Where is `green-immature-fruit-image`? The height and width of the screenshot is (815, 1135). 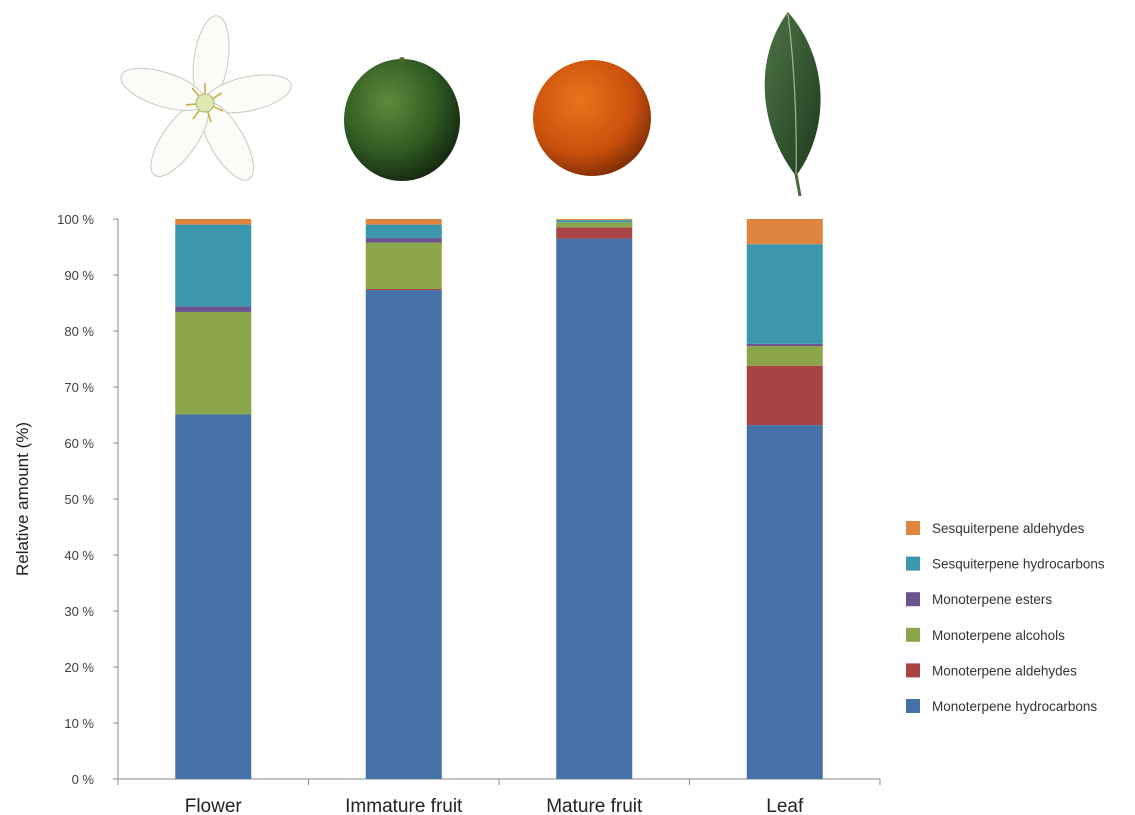 green-immature-fruit-image is located at coordinates (402, 119).